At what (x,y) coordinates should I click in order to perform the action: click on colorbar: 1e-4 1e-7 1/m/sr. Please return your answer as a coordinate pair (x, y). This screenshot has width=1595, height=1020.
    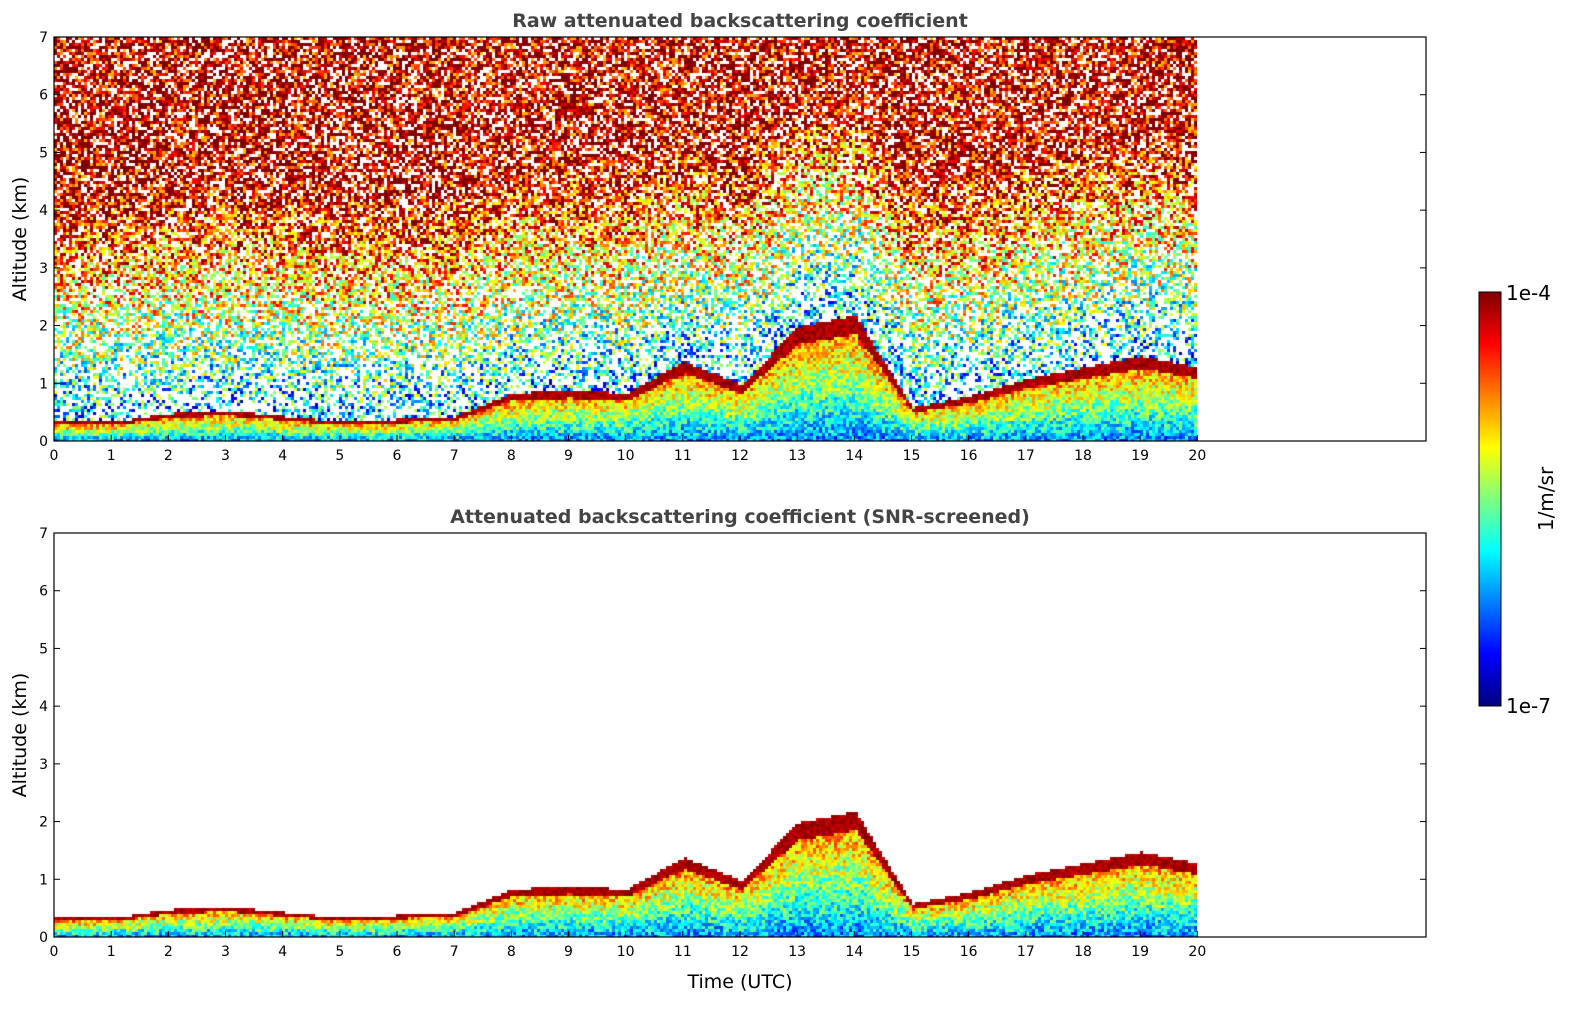
    Looking at the image, I should click on (1518, 499).